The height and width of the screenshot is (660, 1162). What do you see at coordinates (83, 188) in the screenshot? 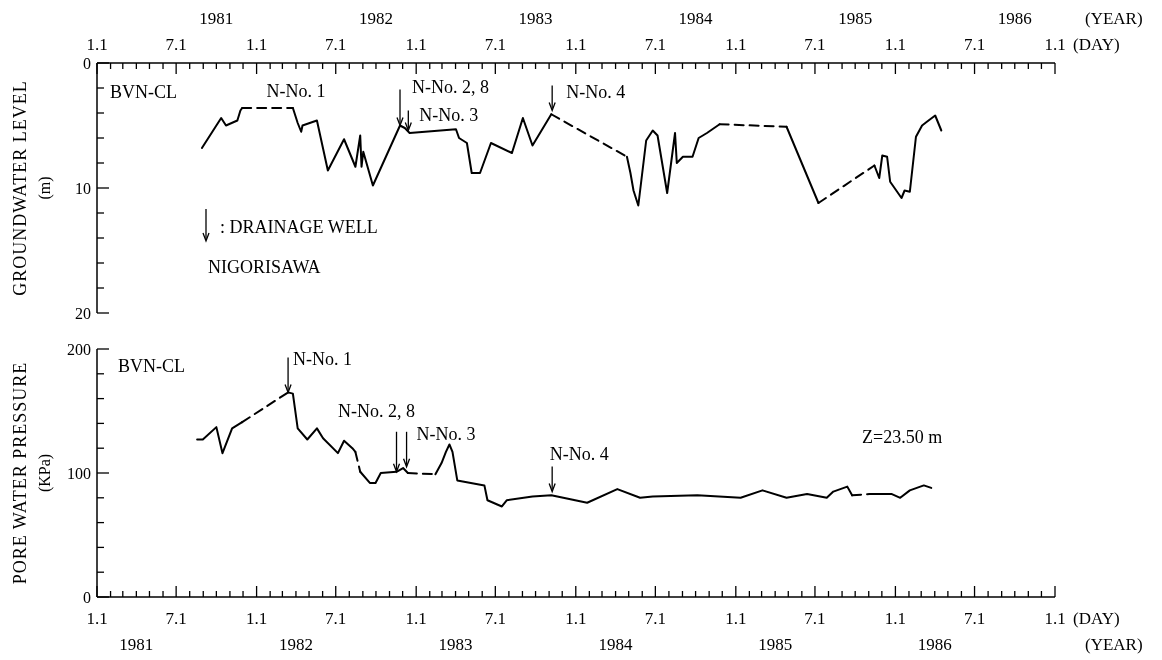
I see `y-tick-label: 10` at bounding box center [83, 188].